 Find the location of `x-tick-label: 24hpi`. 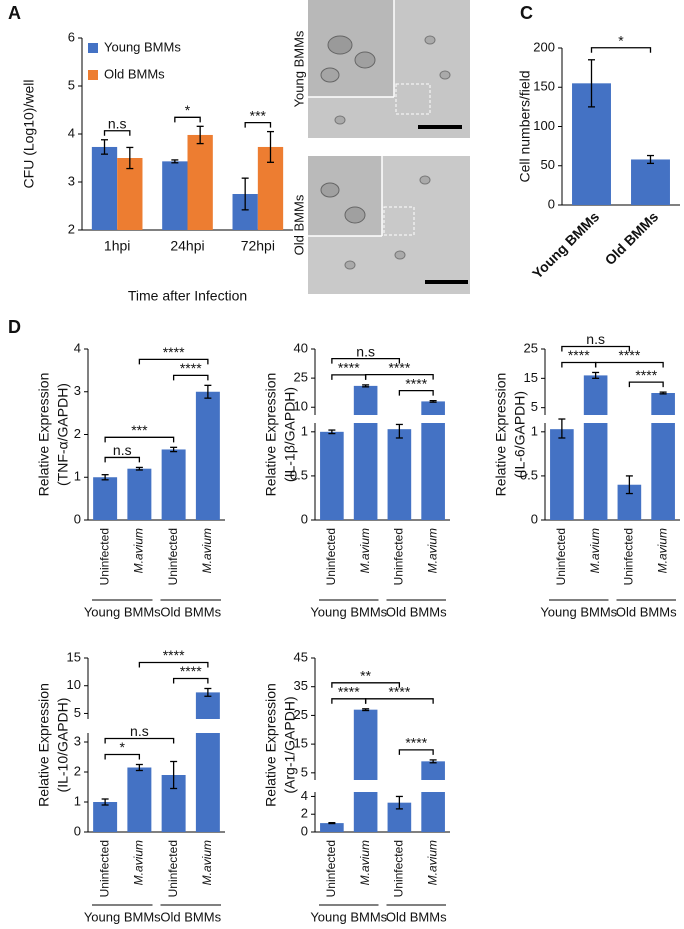

x-tick-label: 24hpi is located at coordinates (187, 246).